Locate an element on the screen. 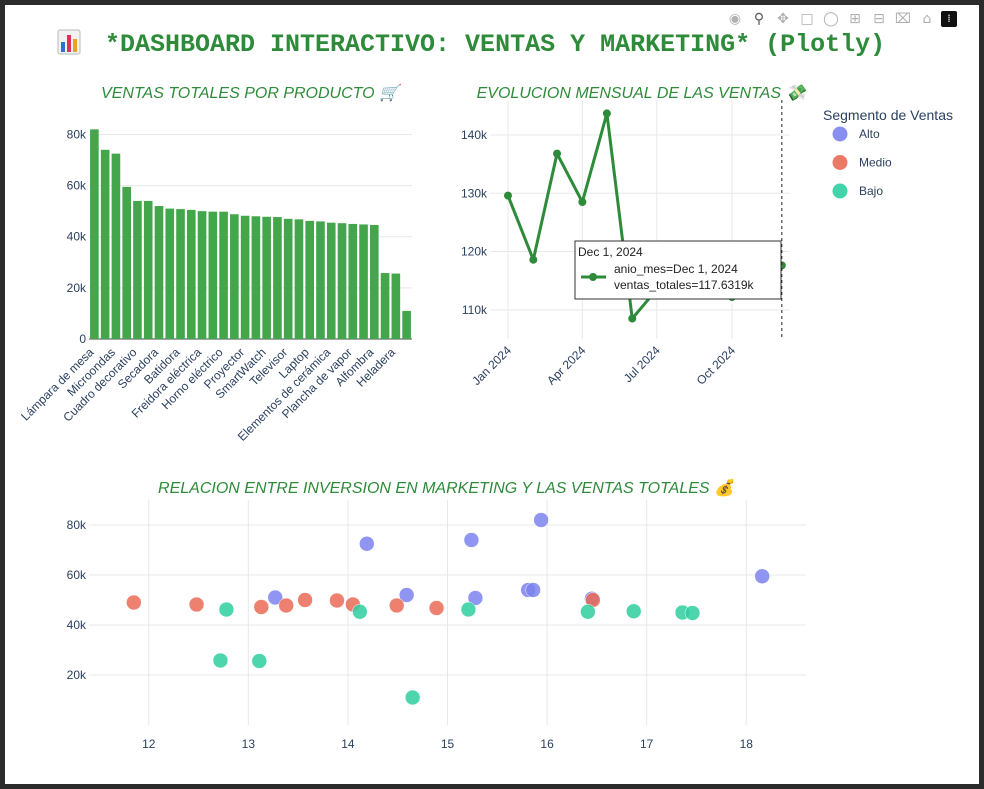  legend-label: Medio is located at coordinates (875, 163).